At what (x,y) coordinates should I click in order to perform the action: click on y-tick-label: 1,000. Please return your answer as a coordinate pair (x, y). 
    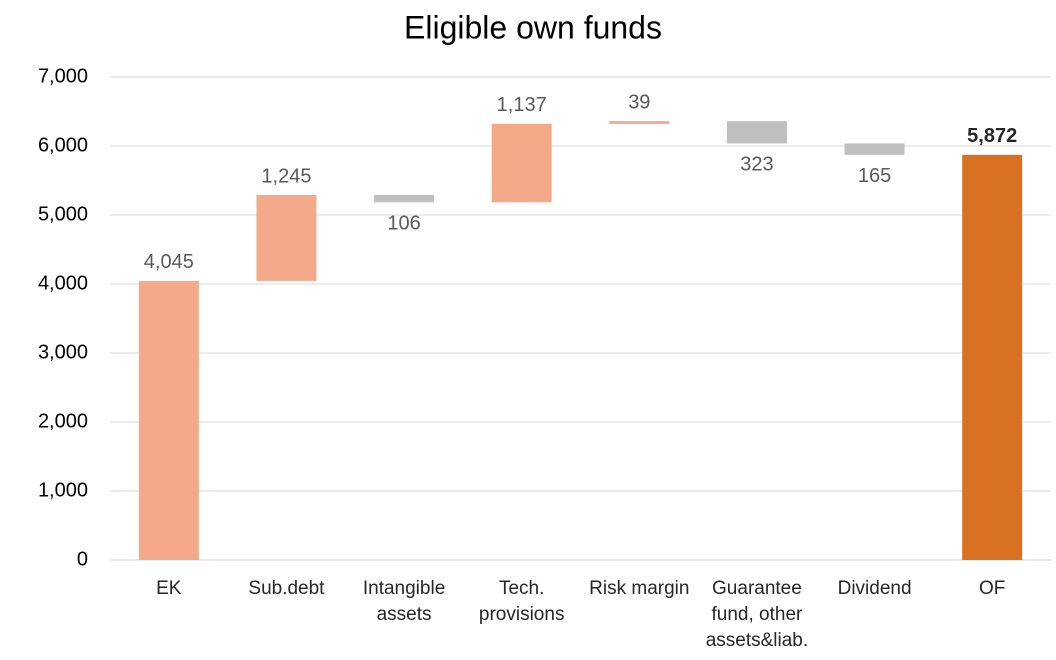
    Looking at the image, I should click on (63, 490).